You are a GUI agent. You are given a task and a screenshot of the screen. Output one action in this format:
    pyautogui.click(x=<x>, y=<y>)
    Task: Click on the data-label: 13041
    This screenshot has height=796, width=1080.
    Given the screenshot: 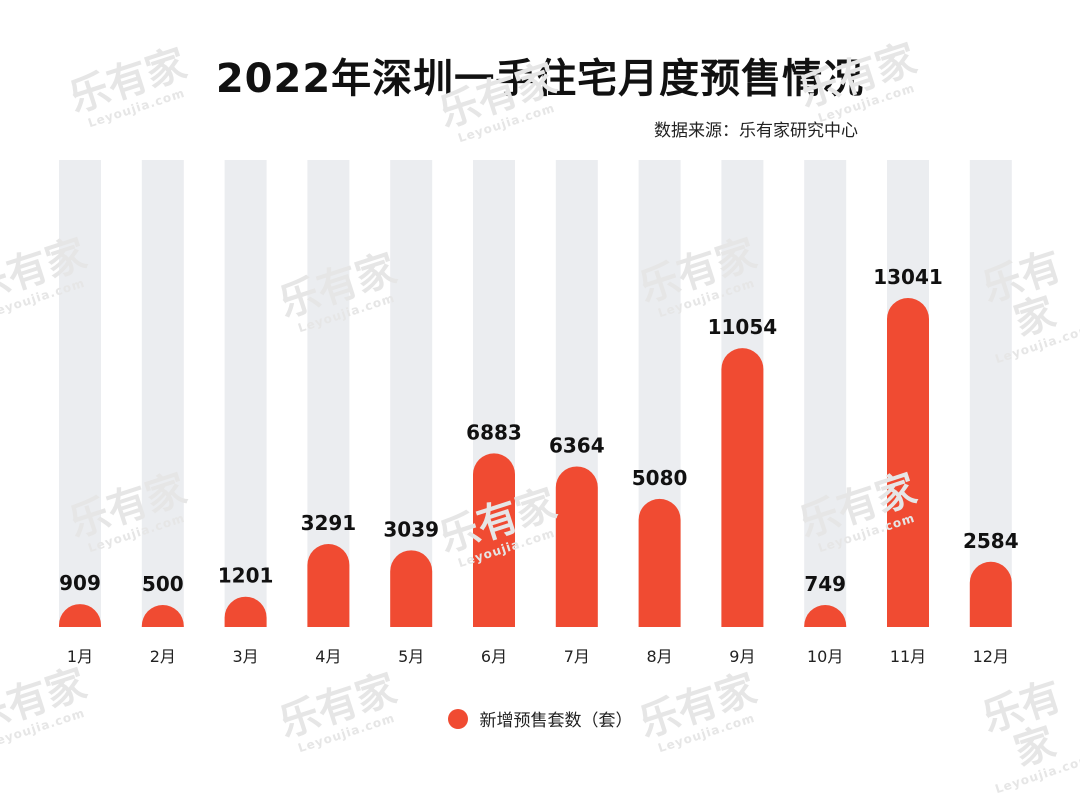 What is the action you would take?
    pyautogui.click(x=908, y=277)
    